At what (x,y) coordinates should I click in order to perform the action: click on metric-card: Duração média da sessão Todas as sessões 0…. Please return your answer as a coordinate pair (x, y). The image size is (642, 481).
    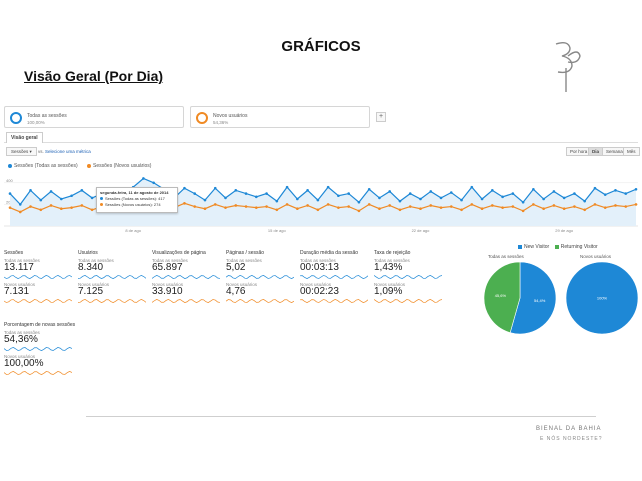
    Looking at the image, I should click on (335, 277).